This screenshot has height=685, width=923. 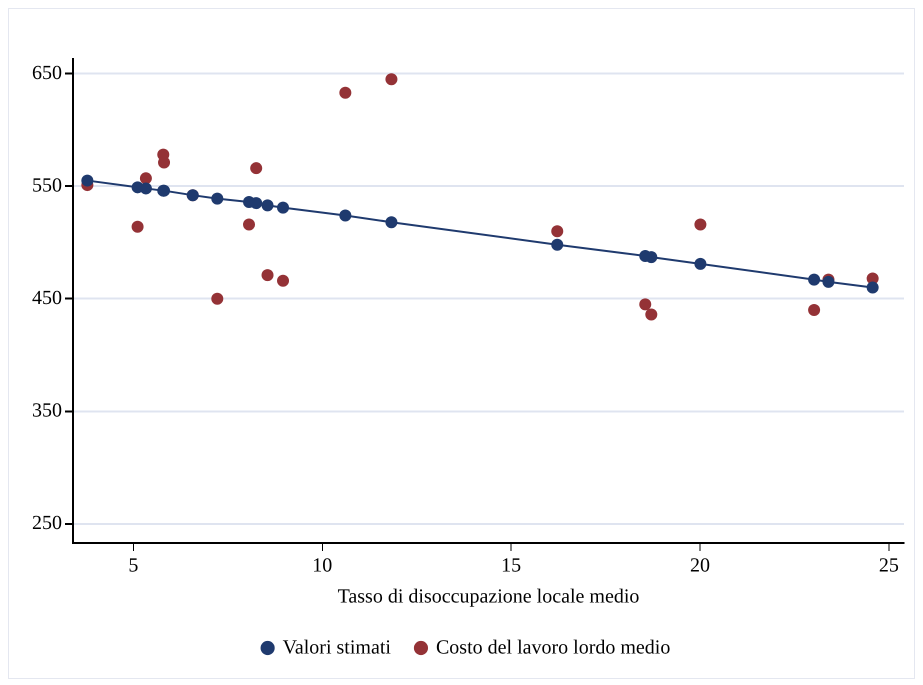 What do you see at coordinates (322, 565) in the screenshot?
I see `x-tick-label: 10` at bounding box center [322, 565].